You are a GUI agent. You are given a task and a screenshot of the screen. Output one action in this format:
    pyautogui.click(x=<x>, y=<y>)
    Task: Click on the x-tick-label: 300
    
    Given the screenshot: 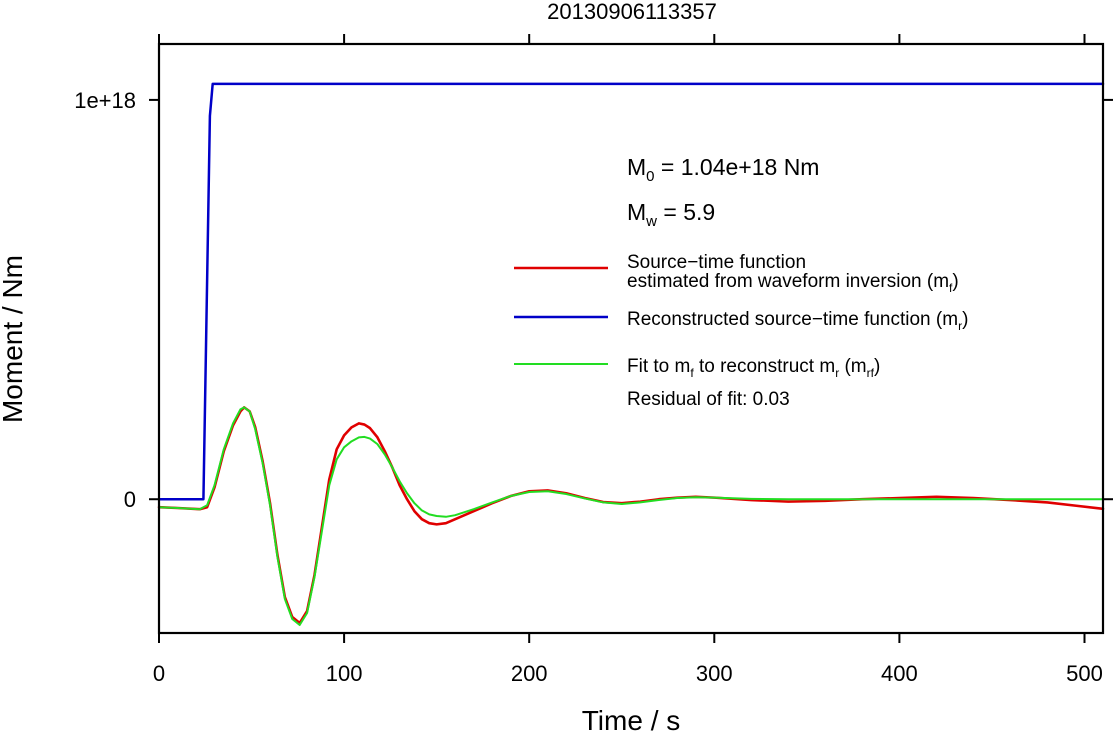 What is the action you would take?
    pyautogui.click(x=714, y=673)
    